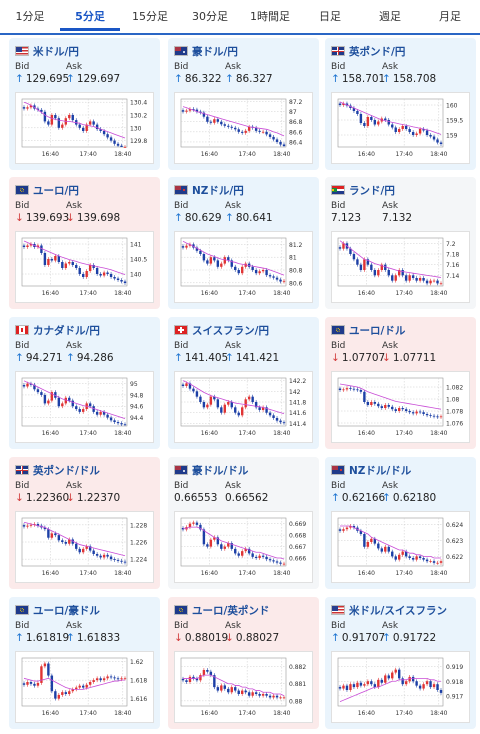  What do you see at coordinates (398, 610) in the screenshot?
I see `currency-pair-name: 米ドル/スイスフラン` at bounding box center [398, 610].